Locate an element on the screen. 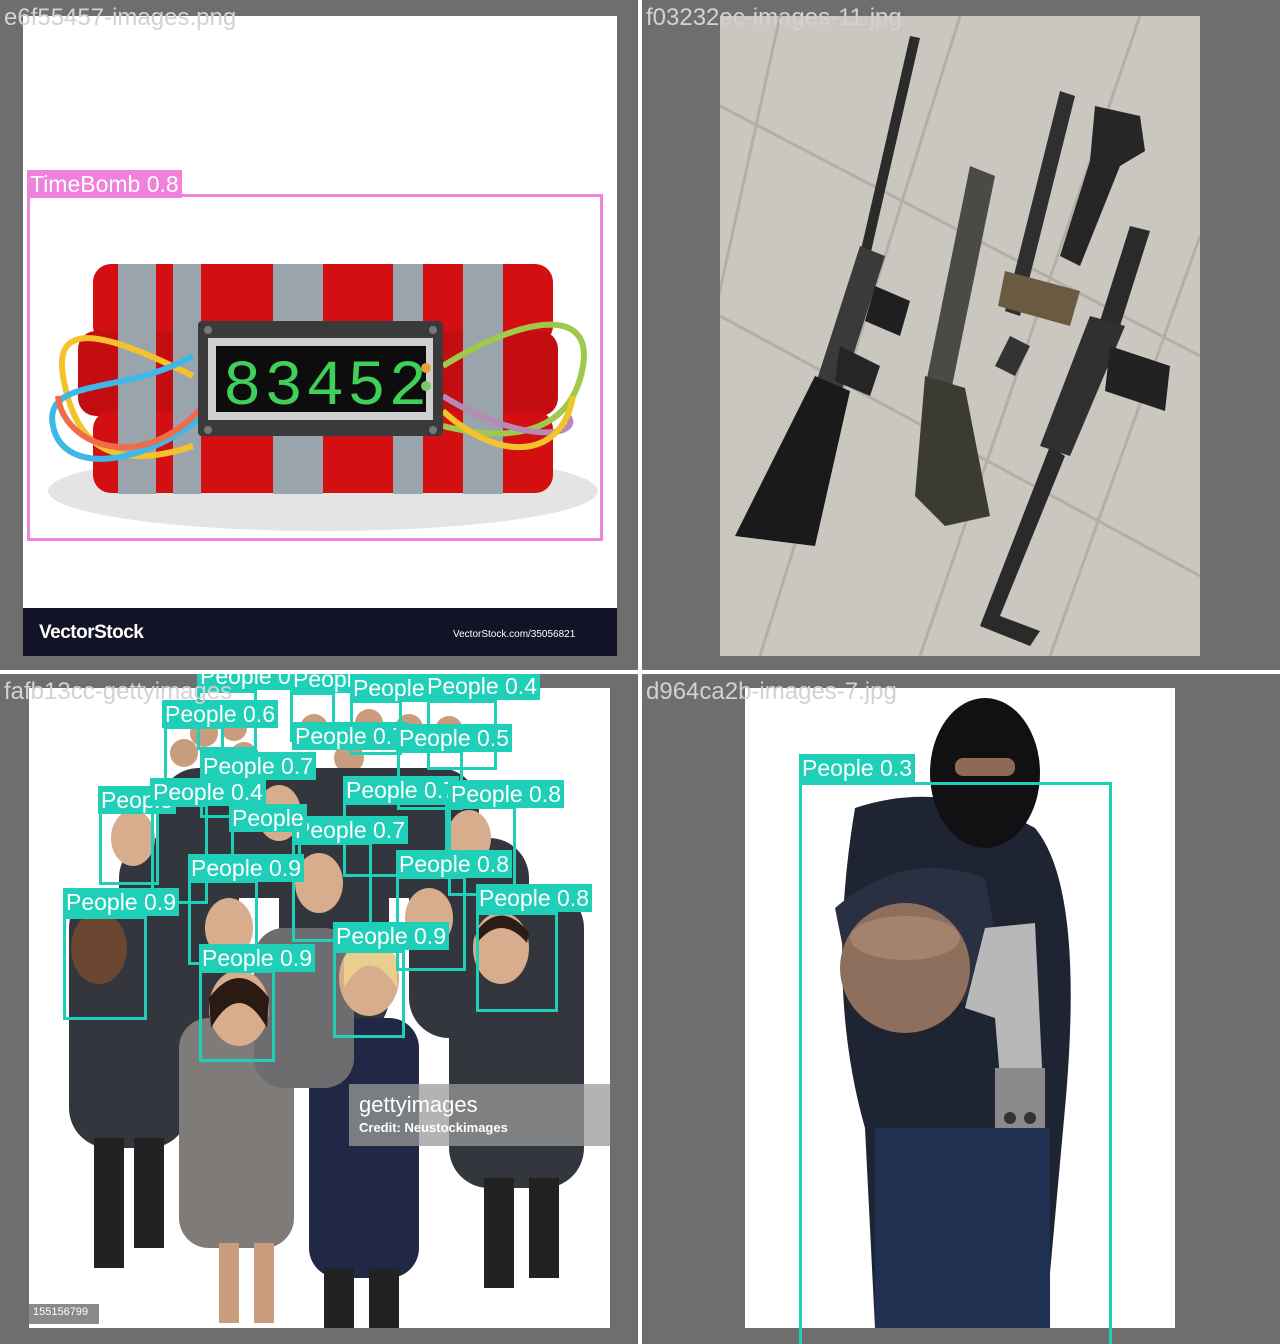 The width and height of the screenshot is (1280, 1344). panel-filename: fafb13cc-gettyimages is located at coordinates (118, 691).